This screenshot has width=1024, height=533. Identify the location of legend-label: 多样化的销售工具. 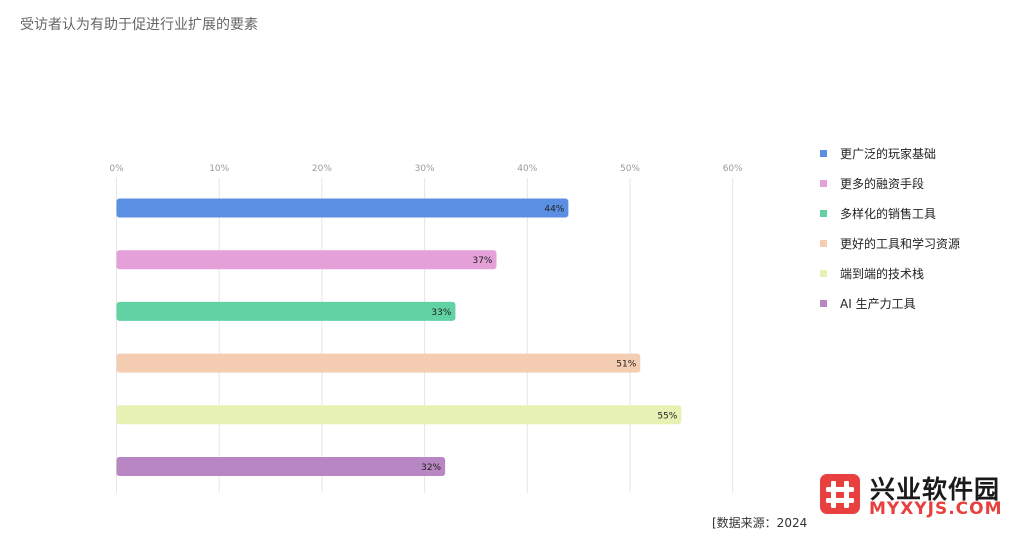
(888, 213).